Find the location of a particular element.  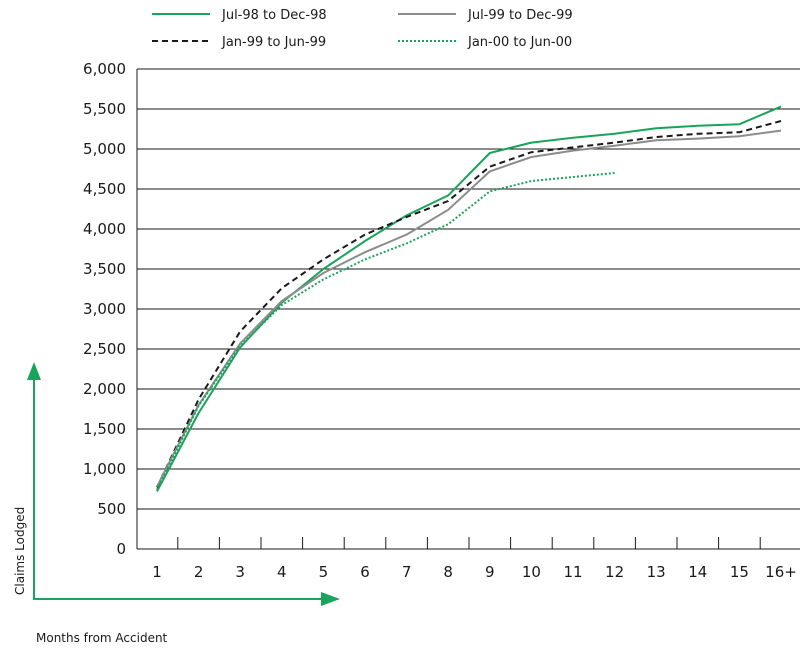

legend-label-3: Jul-99 to Dec-99 is located at coordinates (520, 15).